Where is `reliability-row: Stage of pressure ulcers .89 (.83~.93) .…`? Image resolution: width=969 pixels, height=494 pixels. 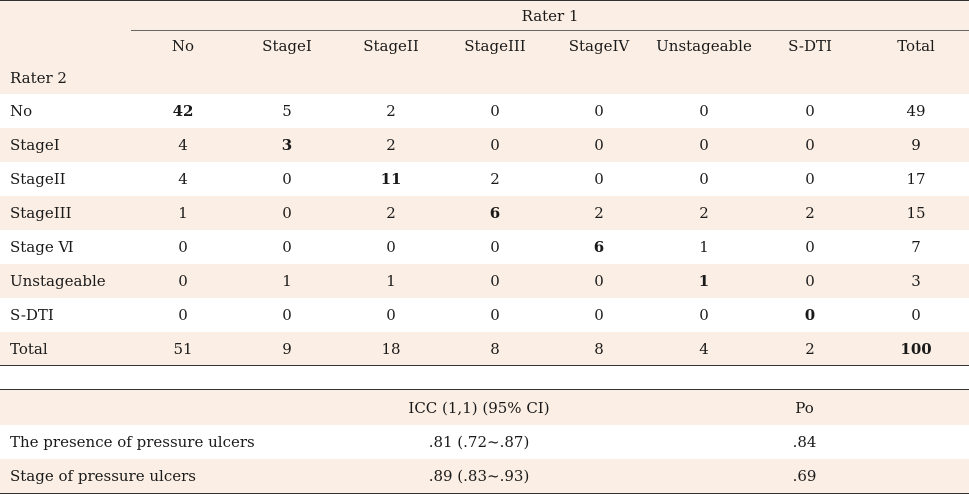 reliability-row: Stage of pressure ulcers .89 (.83~.93) .… is located at coordinates (484, 476).